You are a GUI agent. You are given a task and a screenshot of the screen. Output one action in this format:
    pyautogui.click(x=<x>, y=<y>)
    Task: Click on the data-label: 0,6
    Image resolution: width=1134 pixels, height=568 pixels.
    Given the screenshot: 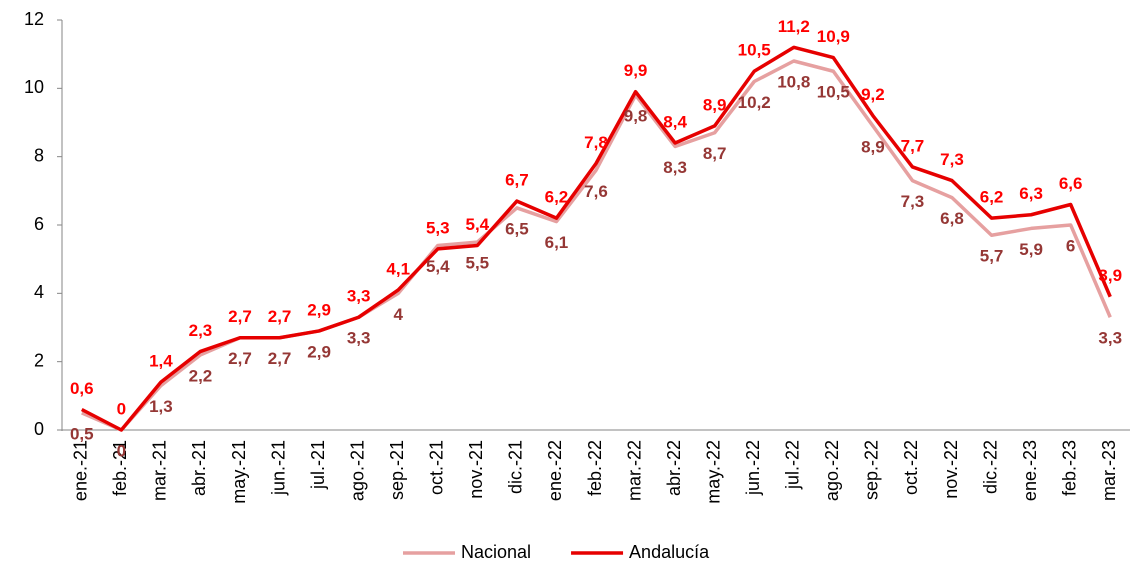 What is the action you would take?
    pyautogui.click(x=82, y=388)
    